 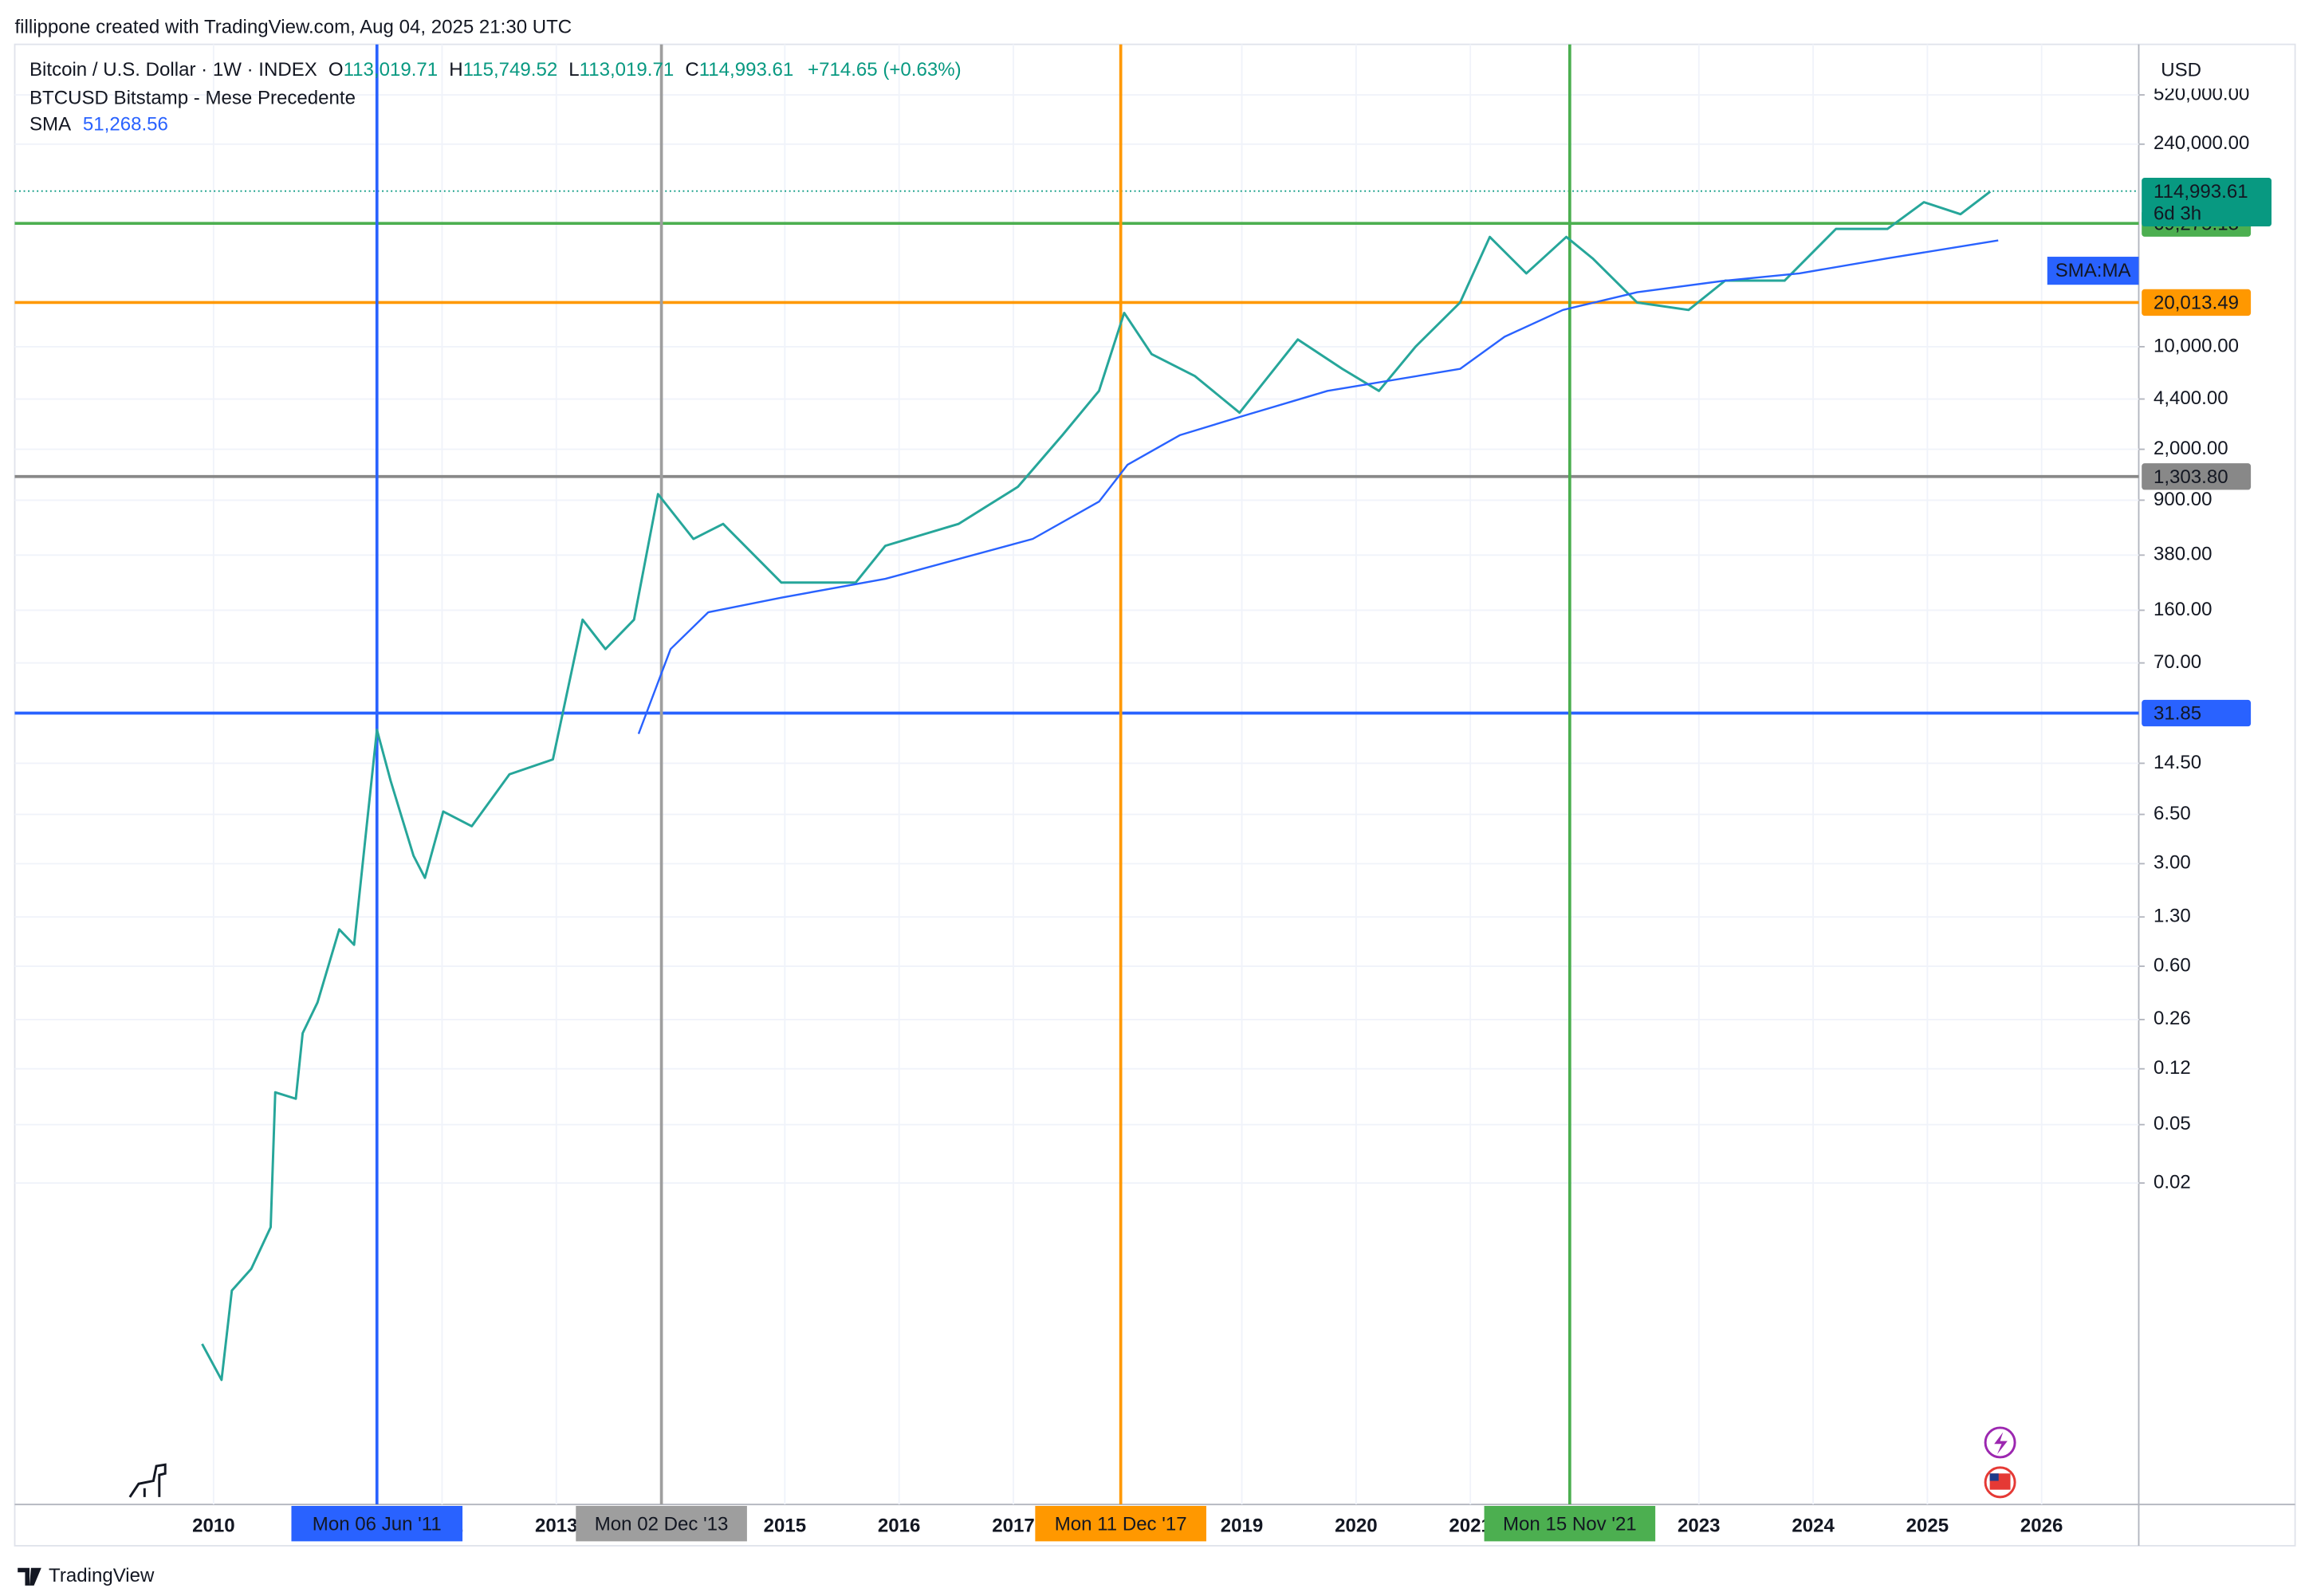 I want to click on price-line-label: 1,303.80, so click(x=2191, y=477).